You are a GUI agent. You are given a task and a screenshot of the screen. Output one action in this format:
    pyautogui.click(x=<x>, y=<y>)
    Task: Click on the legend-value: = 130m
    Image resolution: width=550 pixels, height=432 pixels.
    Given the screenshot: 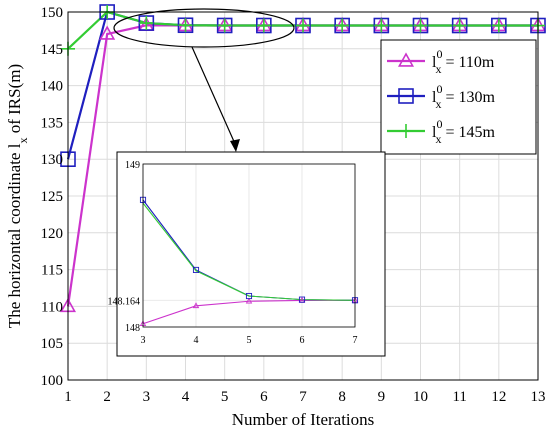 What is the action you would take?
    pyautogui.click(x=468, y=97)
    